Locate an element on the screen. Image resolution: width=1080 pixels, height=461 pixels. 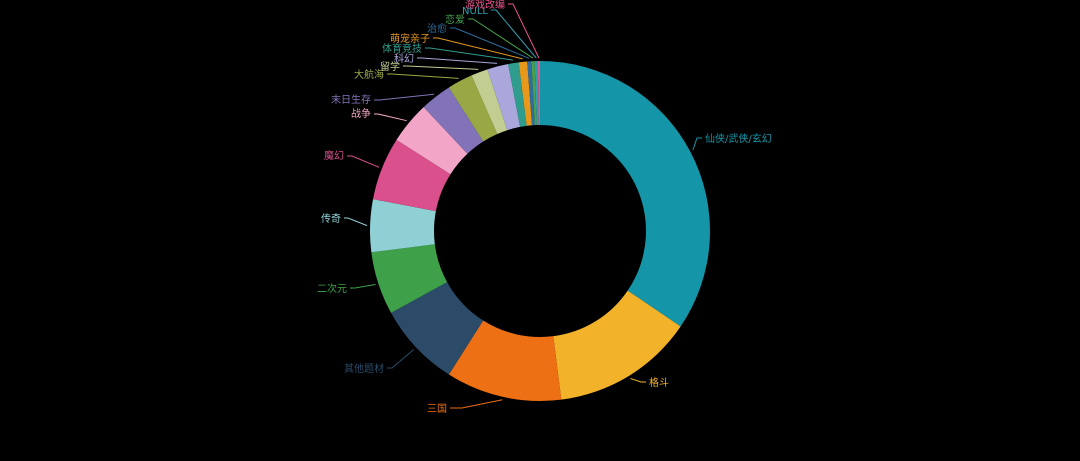
slice-label: 三国 is located at coordinates (437, 409).